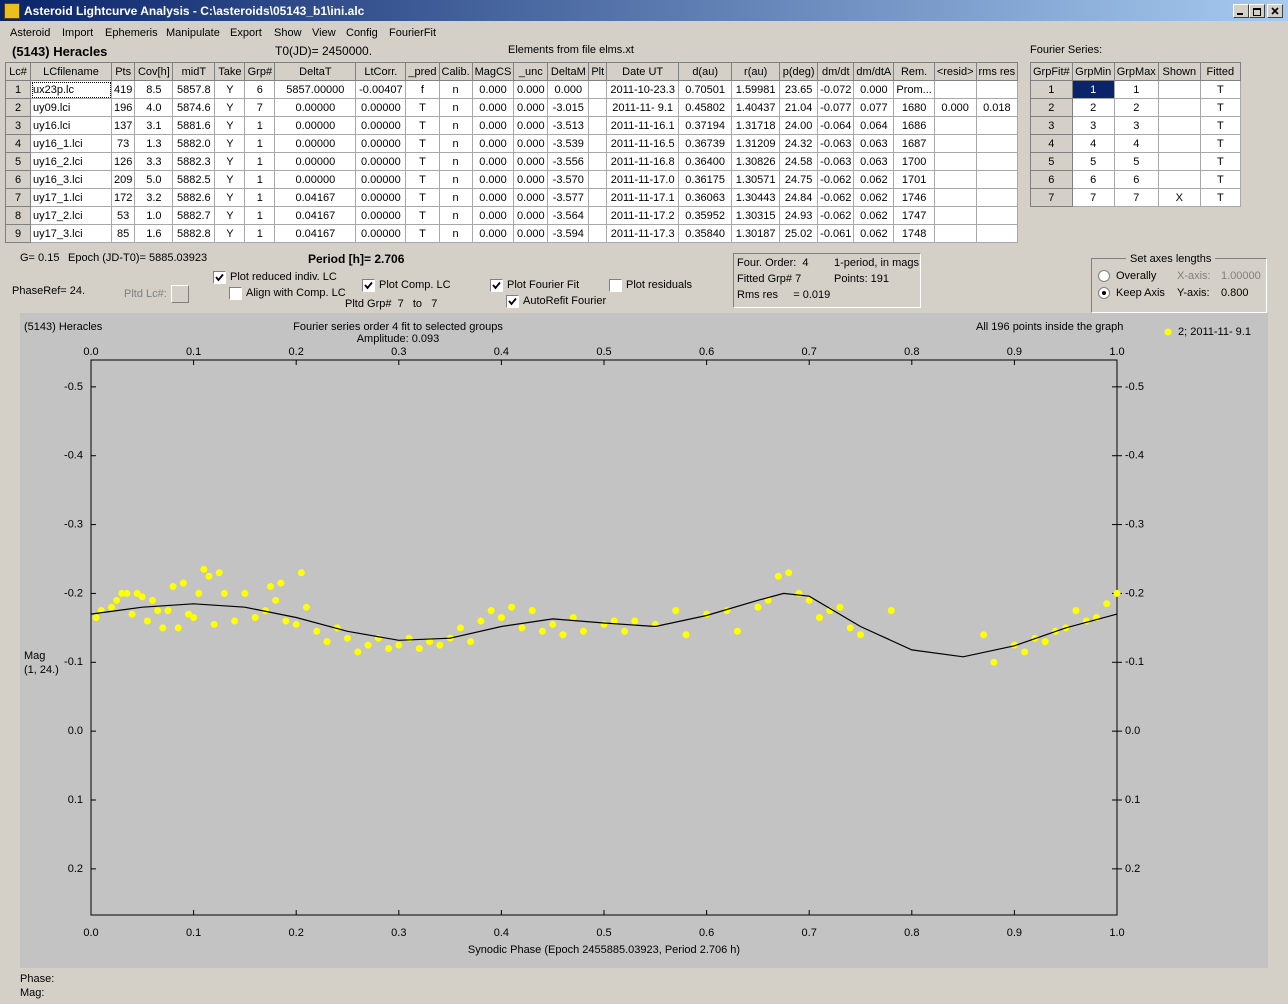 The width and height of the screenshot is (1288, 1004). I want to click on table-cell: 73, so click(123, 143).